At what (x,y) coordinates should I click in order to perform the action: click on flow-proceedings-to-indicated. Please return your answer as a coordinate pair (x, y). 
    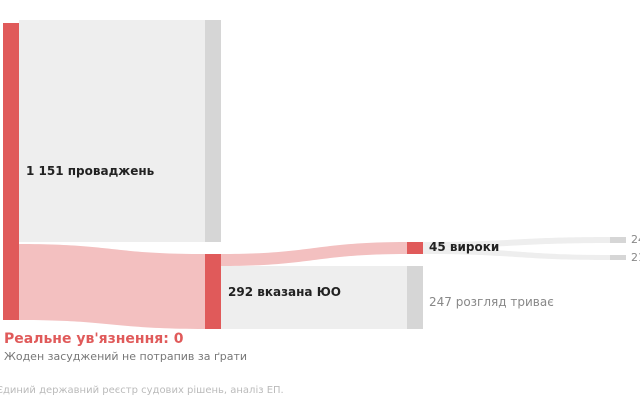
    Looking at the image, I should click on (112, 286).